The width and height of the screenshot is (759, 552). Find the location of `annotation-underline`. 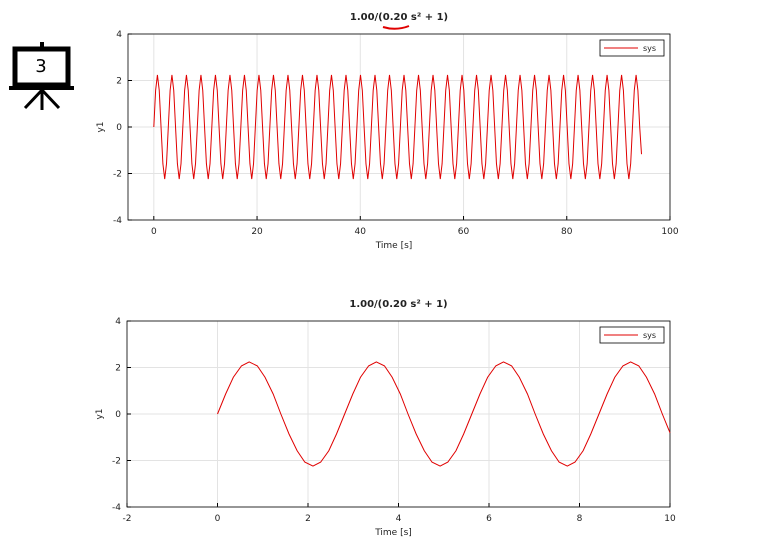

annotation-underline is located at coordinates (396, 27).